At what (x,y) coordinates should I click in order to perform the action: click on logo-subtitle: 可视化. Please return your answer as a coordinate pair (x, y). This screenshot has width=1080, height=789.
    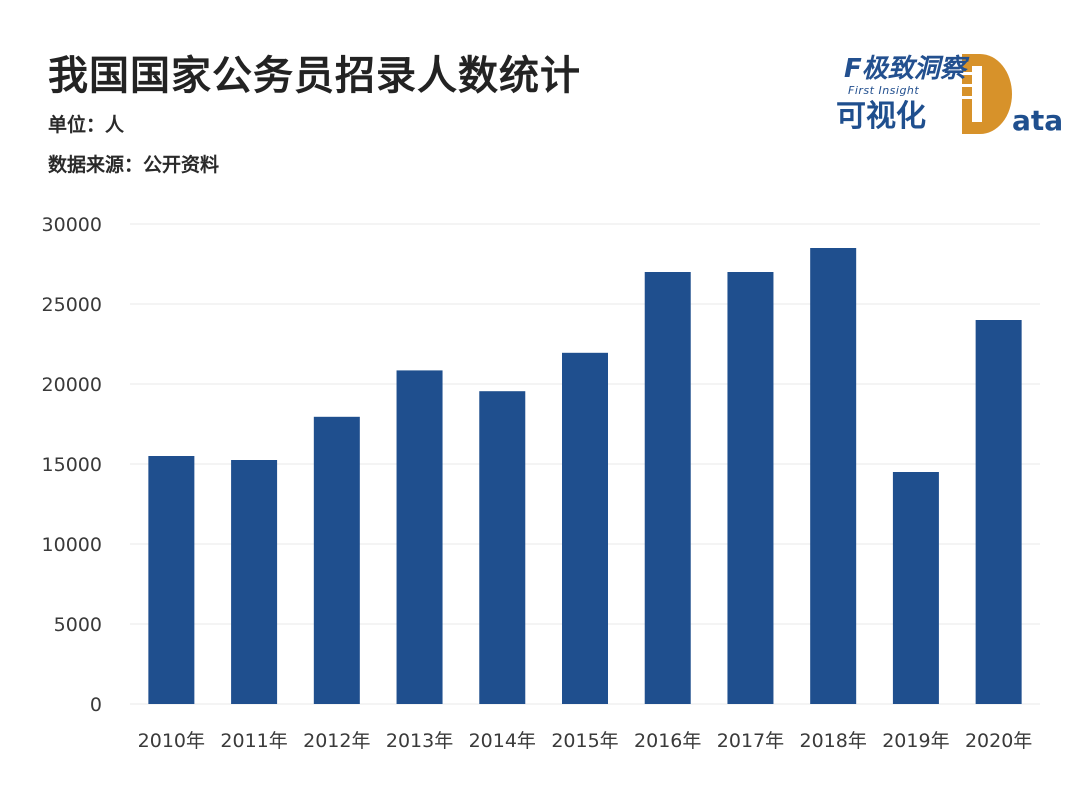
    Looking at the image, I should click on (881, 116).